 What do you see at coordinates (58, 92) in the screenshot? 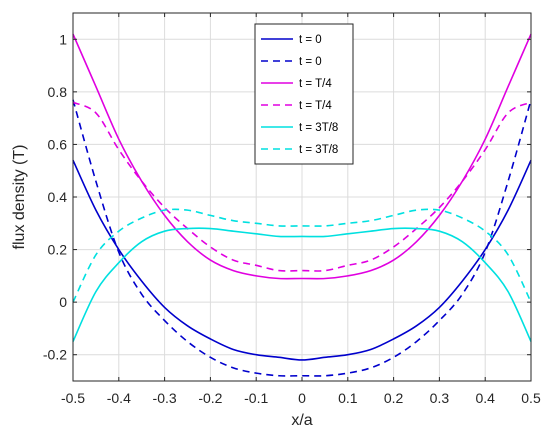
I see `y-tick-label: 0.8` at bounding box center [58, 92].